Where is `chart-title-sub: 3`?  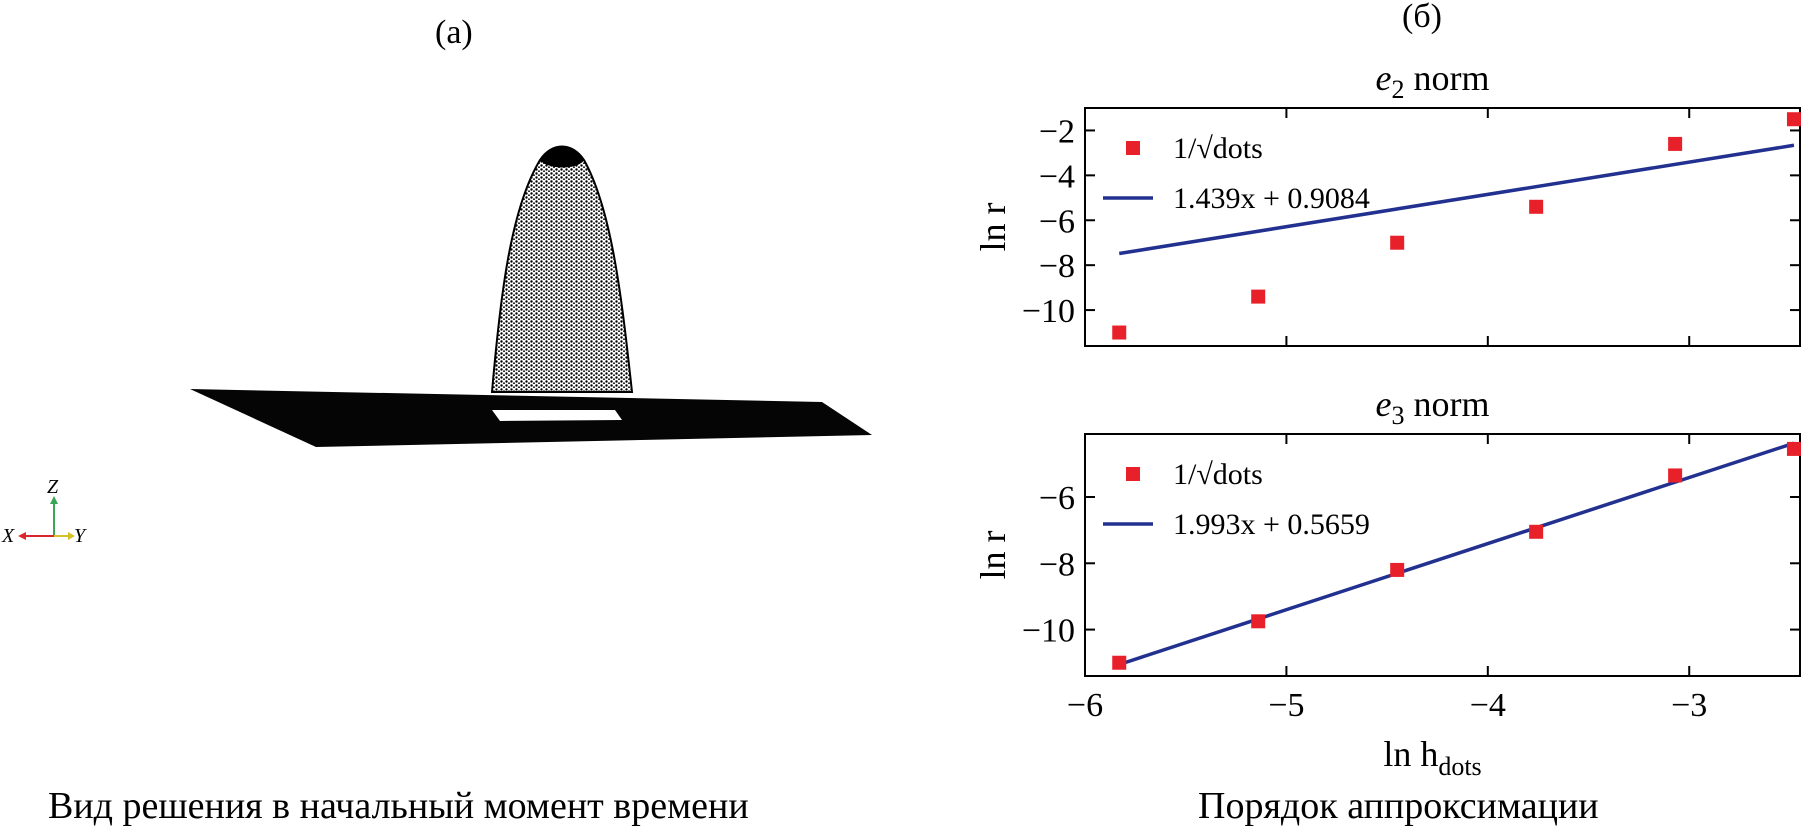
chart-title-sub: 3 is located at coordinates (1397, 415).